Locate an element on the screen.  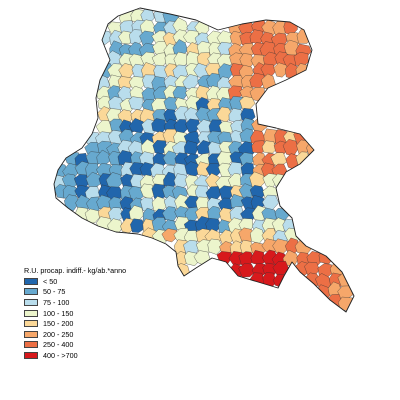
legend-title: R.U. procap. indiff.- kg/ab.*anno is located at coordinates (75, 270).